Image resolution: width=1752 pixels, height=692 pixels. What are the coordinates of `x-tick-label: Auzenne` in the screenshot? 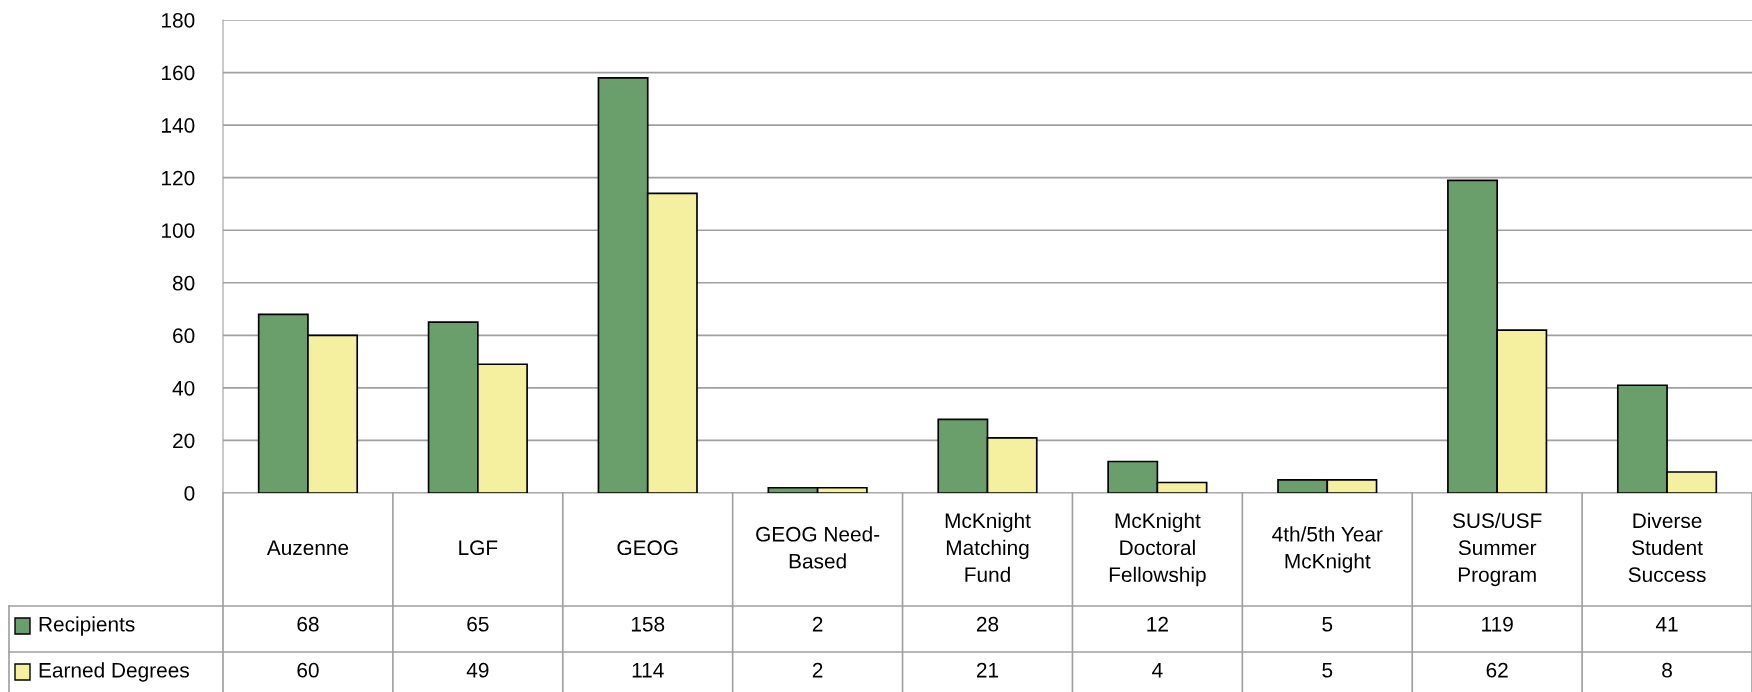 It's located at (307, 548).